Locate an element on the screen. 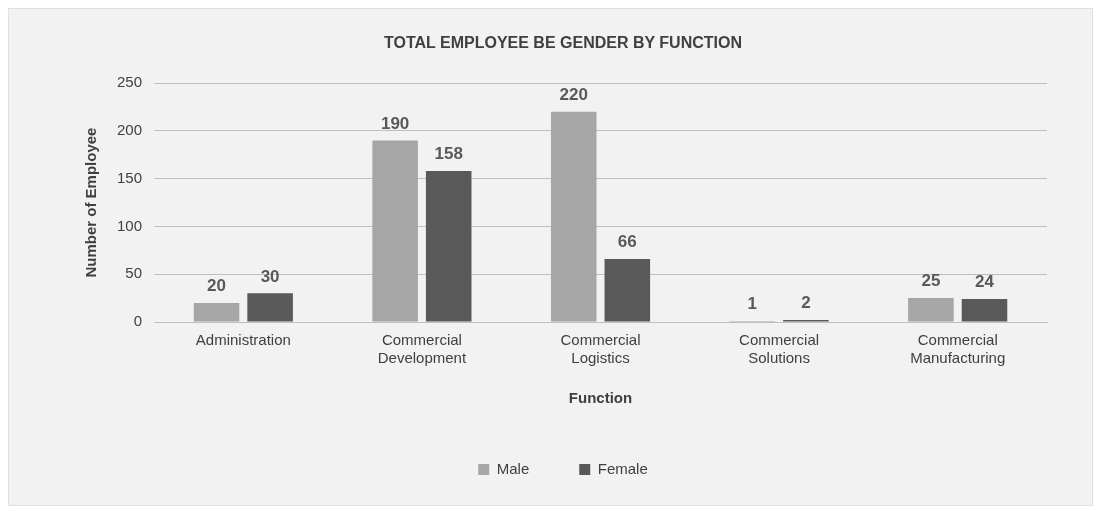 This screenshot has height=514, width=1101. x-tick-label: Commercial Solutions is located at coordinates (779, 349).